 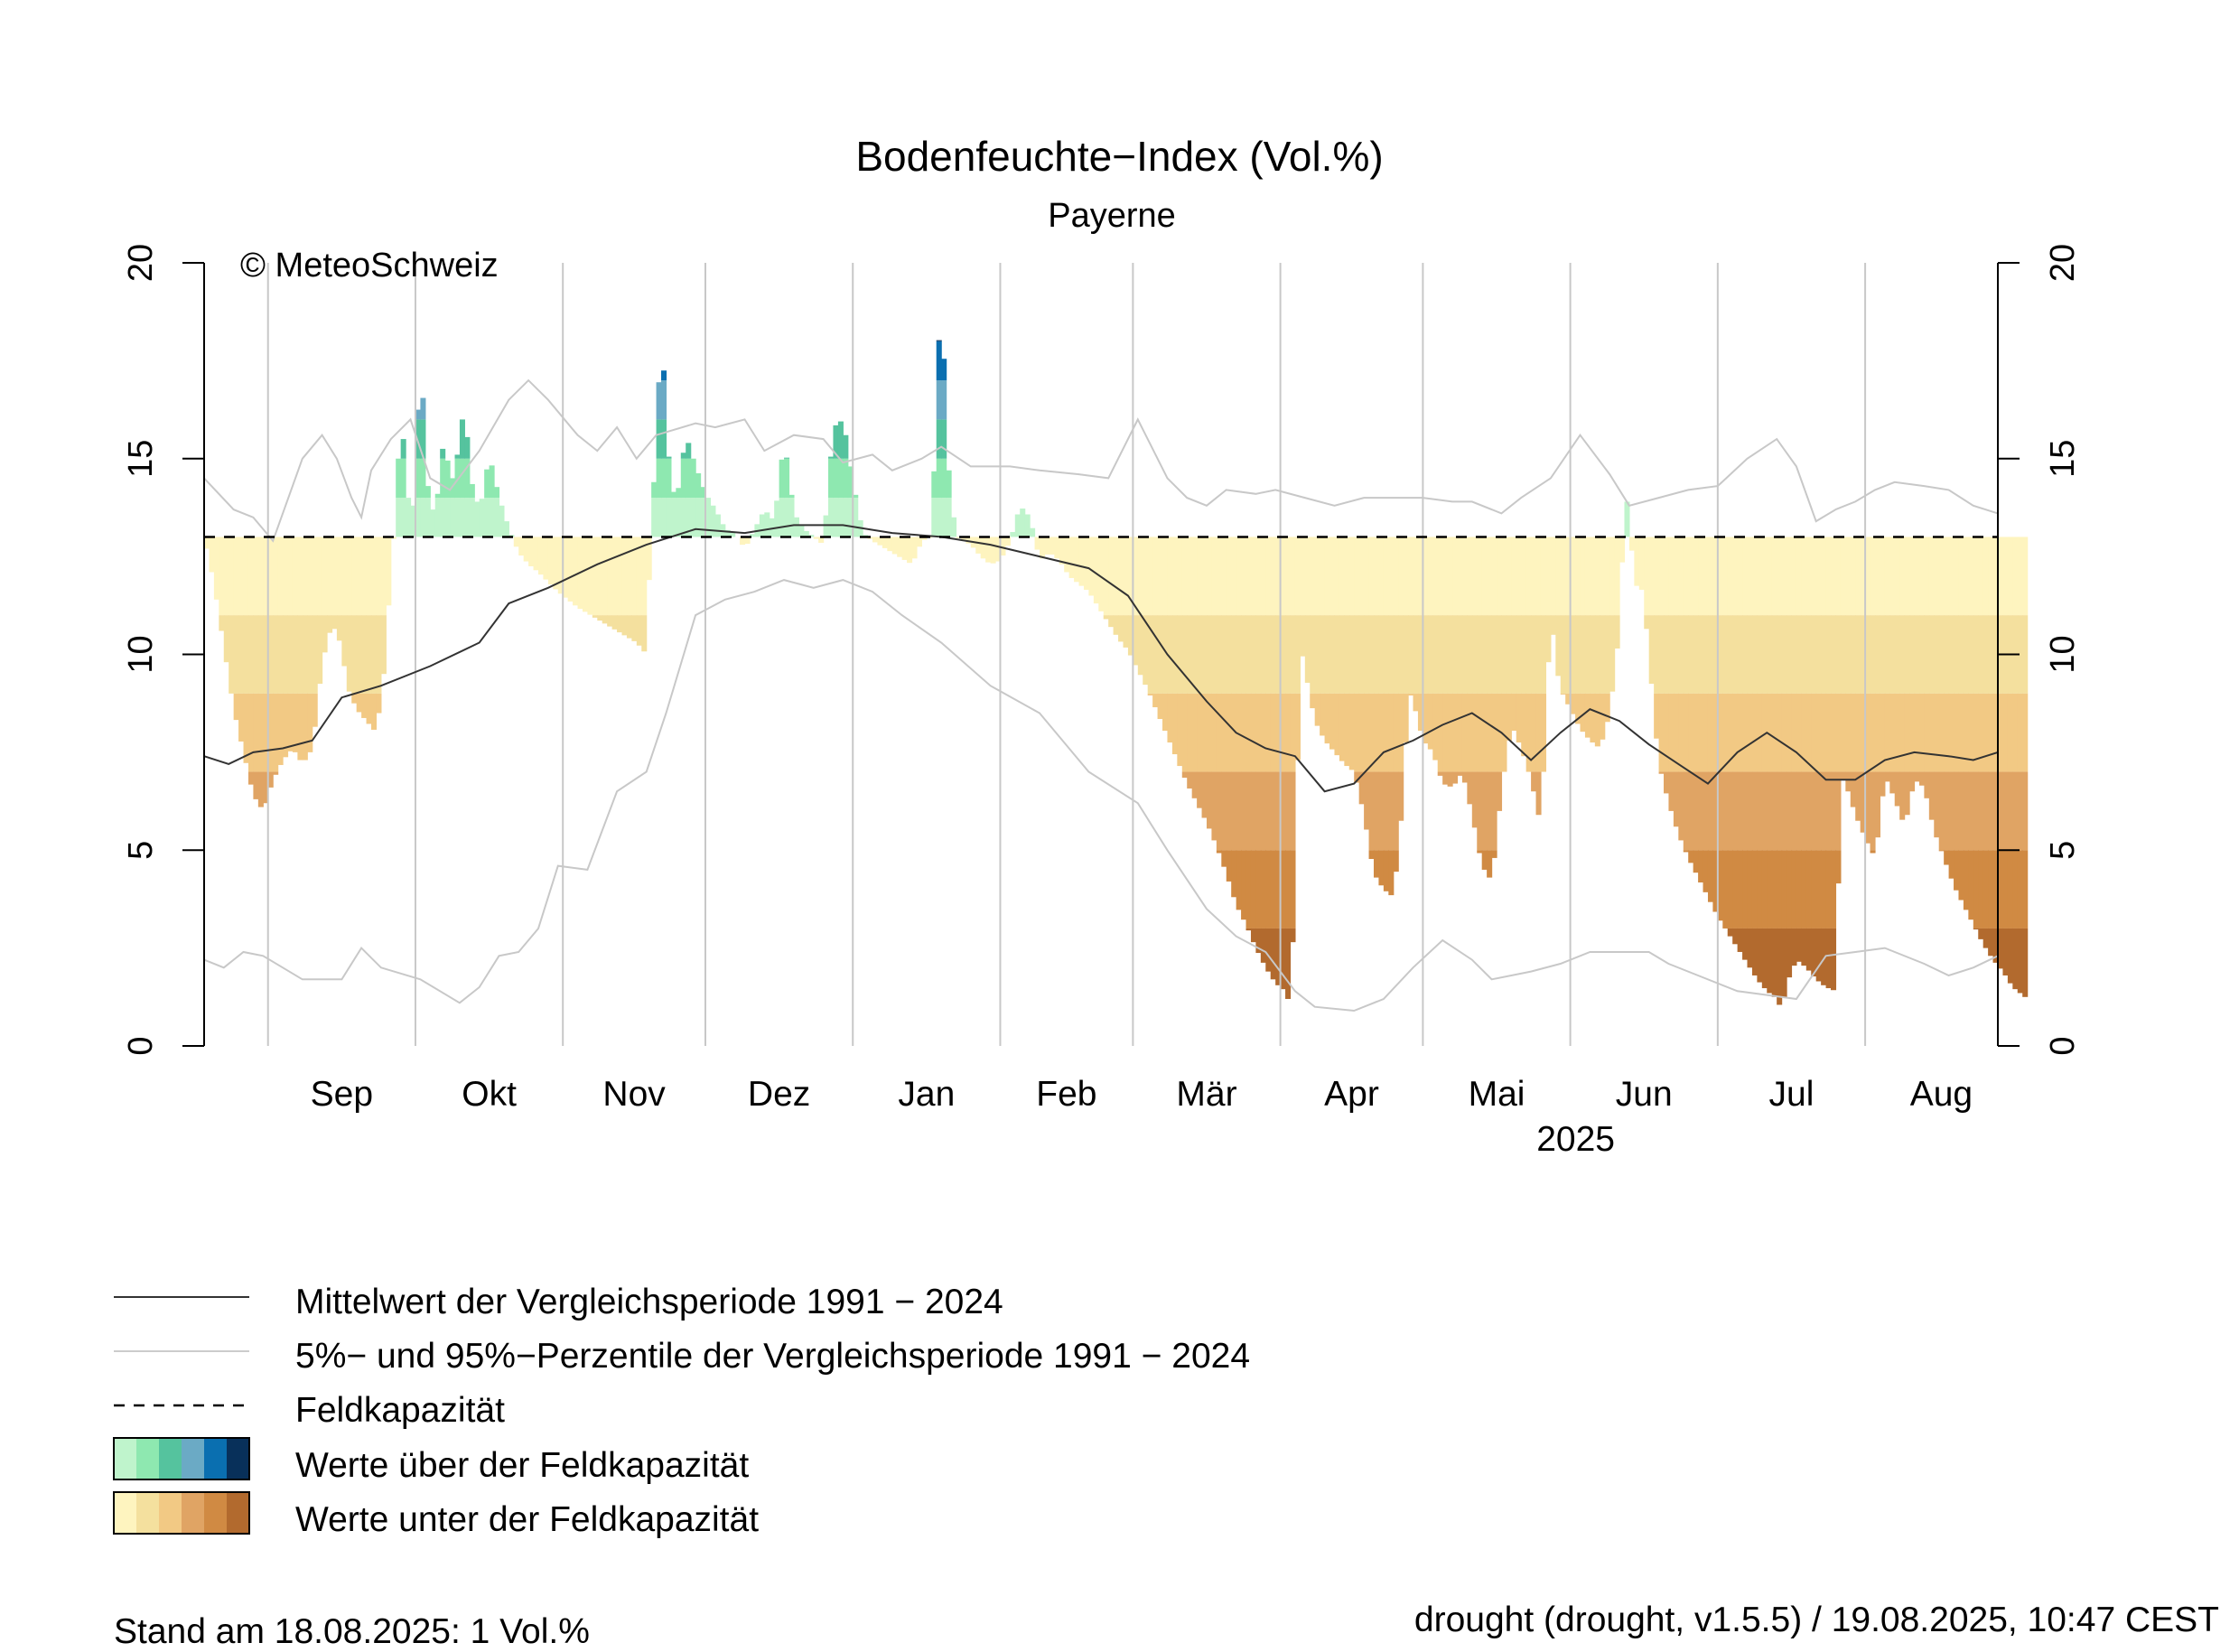 I want to click on chart-subtitle: Payerne, so click(x=1112, y=216).